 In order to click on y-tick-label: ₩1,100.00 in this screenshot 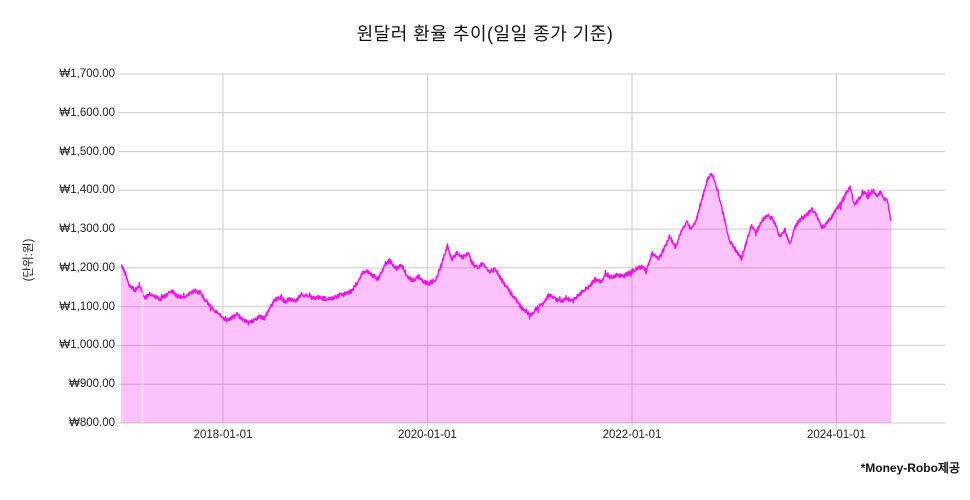, I will do `click(87, 306)`.